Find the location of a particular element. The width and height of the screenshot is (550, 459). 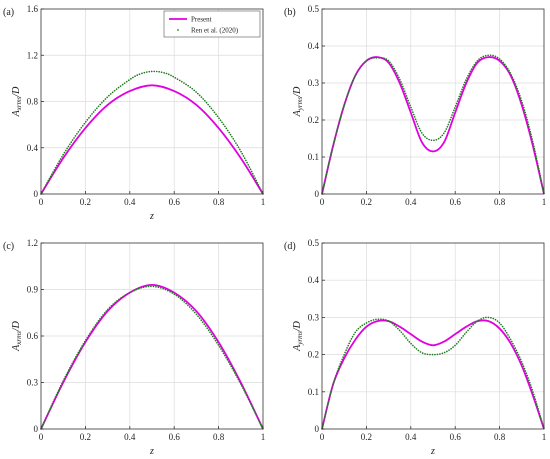

legend-box is located at coordinates (212, 24).